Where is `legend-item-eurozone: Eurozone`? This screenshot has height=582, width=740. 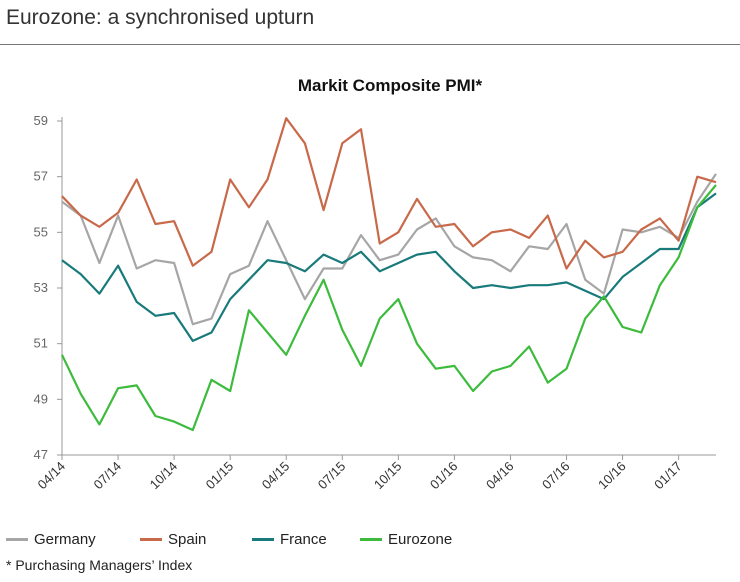
legend-item-eurozone: Eurozone is located at coordinates (406, 539).